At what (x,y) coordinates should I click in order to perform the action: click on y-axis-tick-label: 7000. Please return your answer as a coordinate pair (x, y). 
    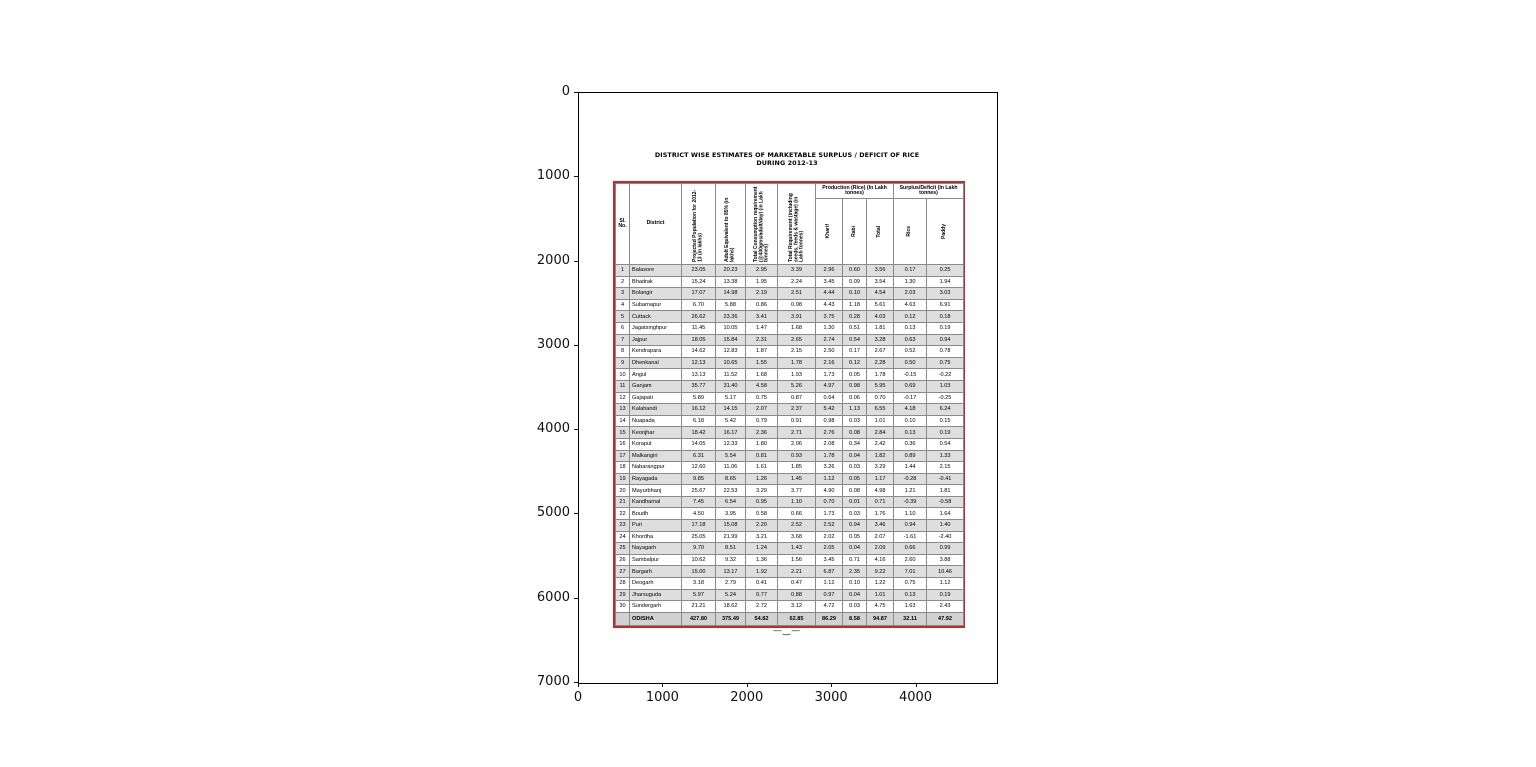
    Looking at the image, I should click on (553, 681).